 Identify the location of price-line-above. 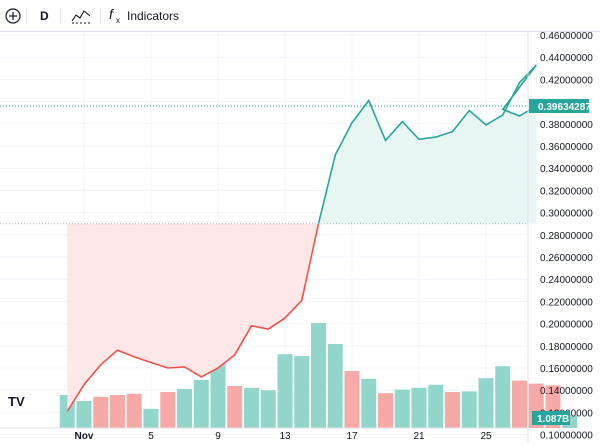
(427, 144).